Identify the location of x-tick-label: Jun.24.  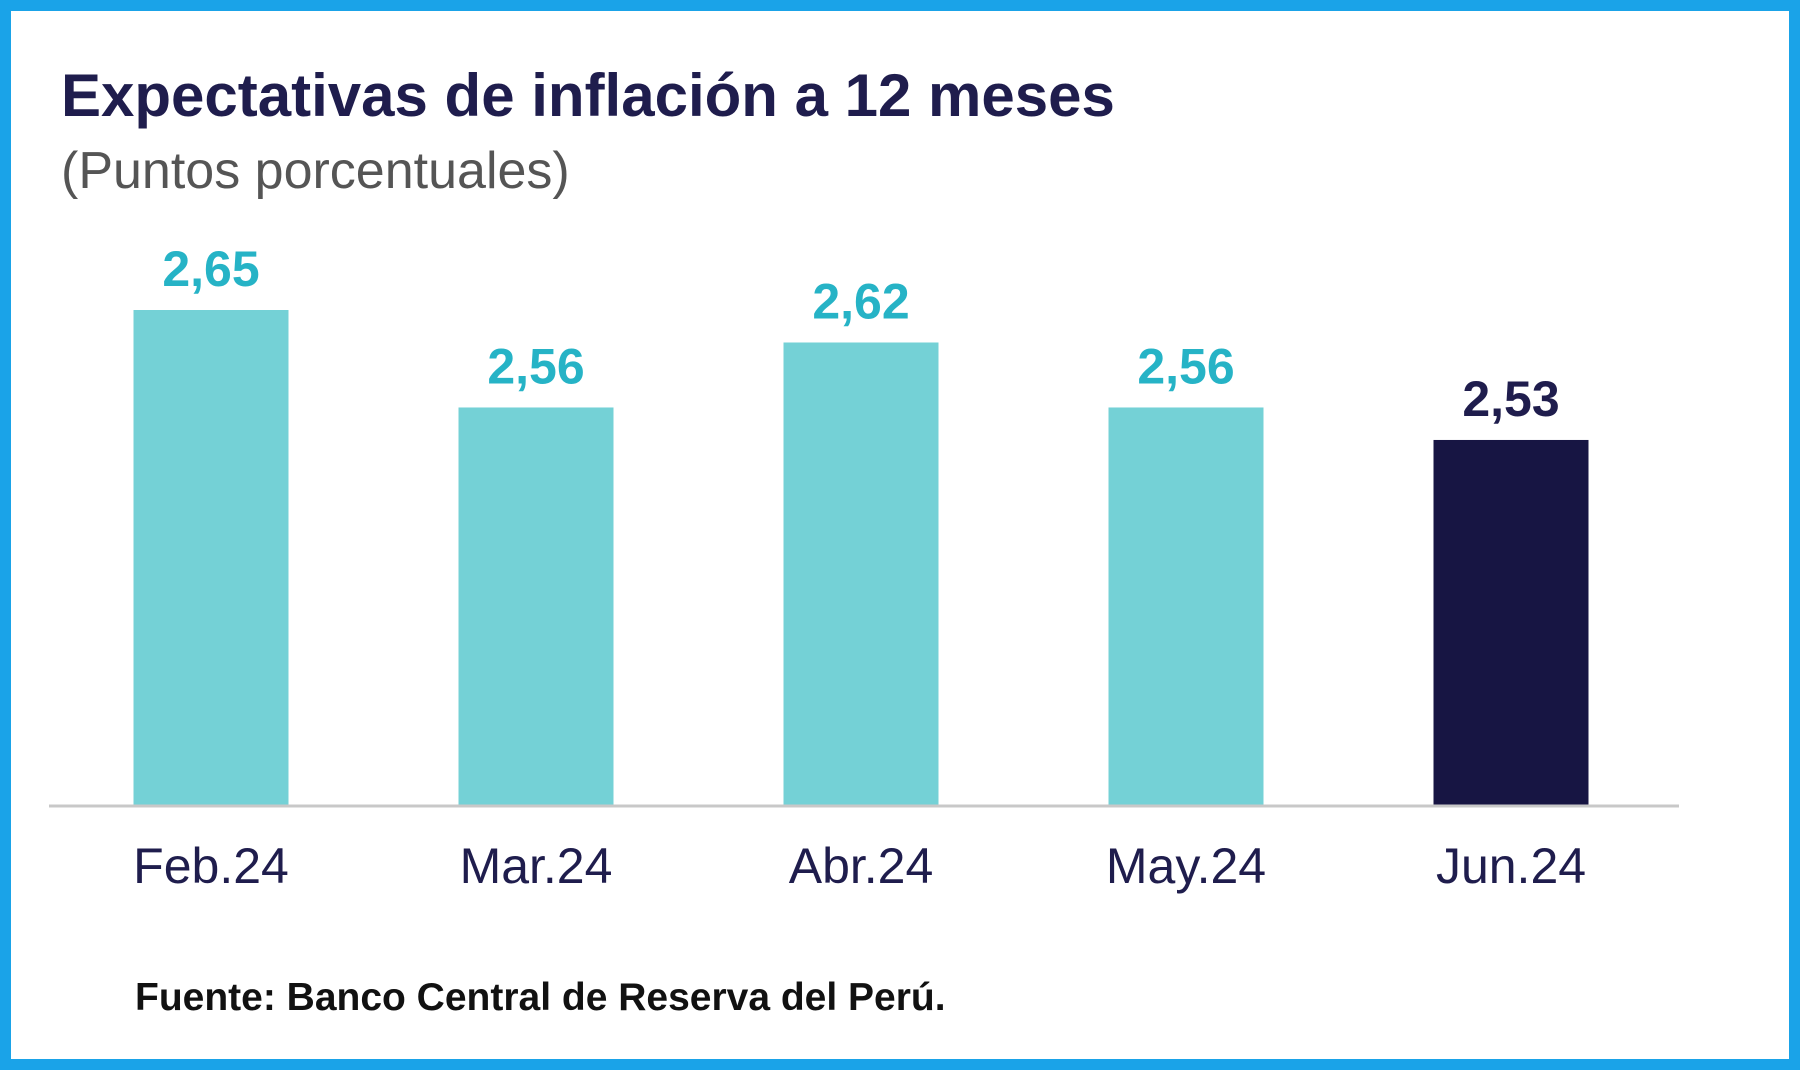
(1511, 866).